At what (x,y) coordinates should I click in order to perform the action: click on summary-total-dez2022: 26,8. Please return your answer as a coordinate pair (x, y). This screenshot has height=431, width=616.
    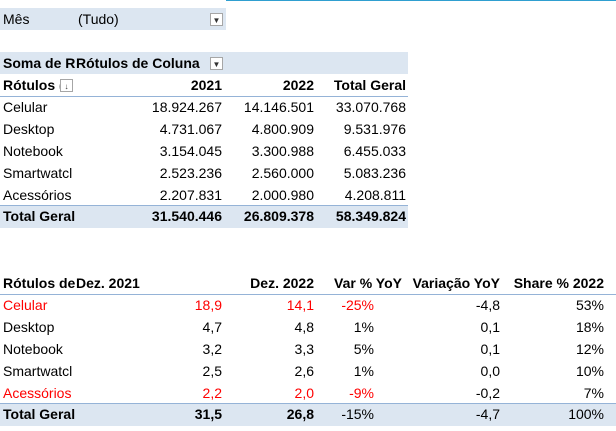
    Looking at the image, I should click on (300, 414).